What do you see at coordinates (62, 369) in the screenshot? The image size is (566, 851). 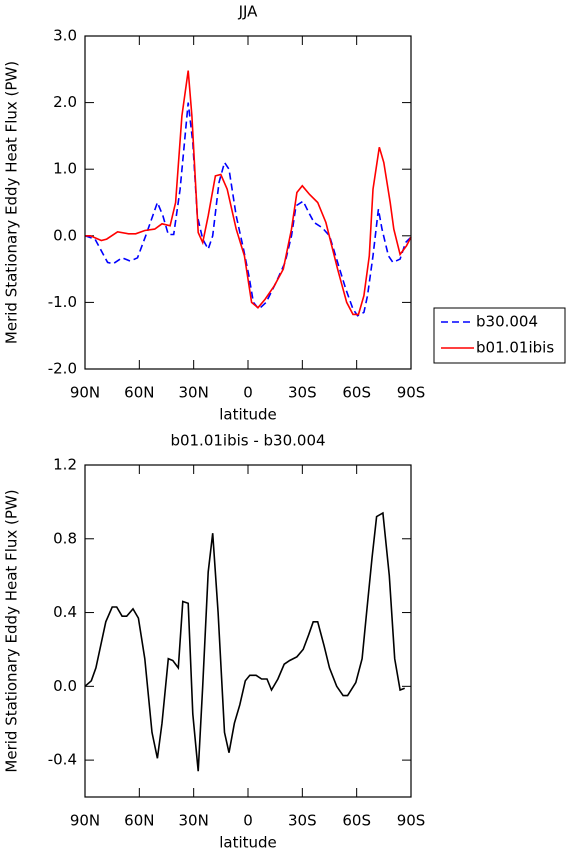 I see `y-tick-label: -2.0` at bounding box center [62, 369].